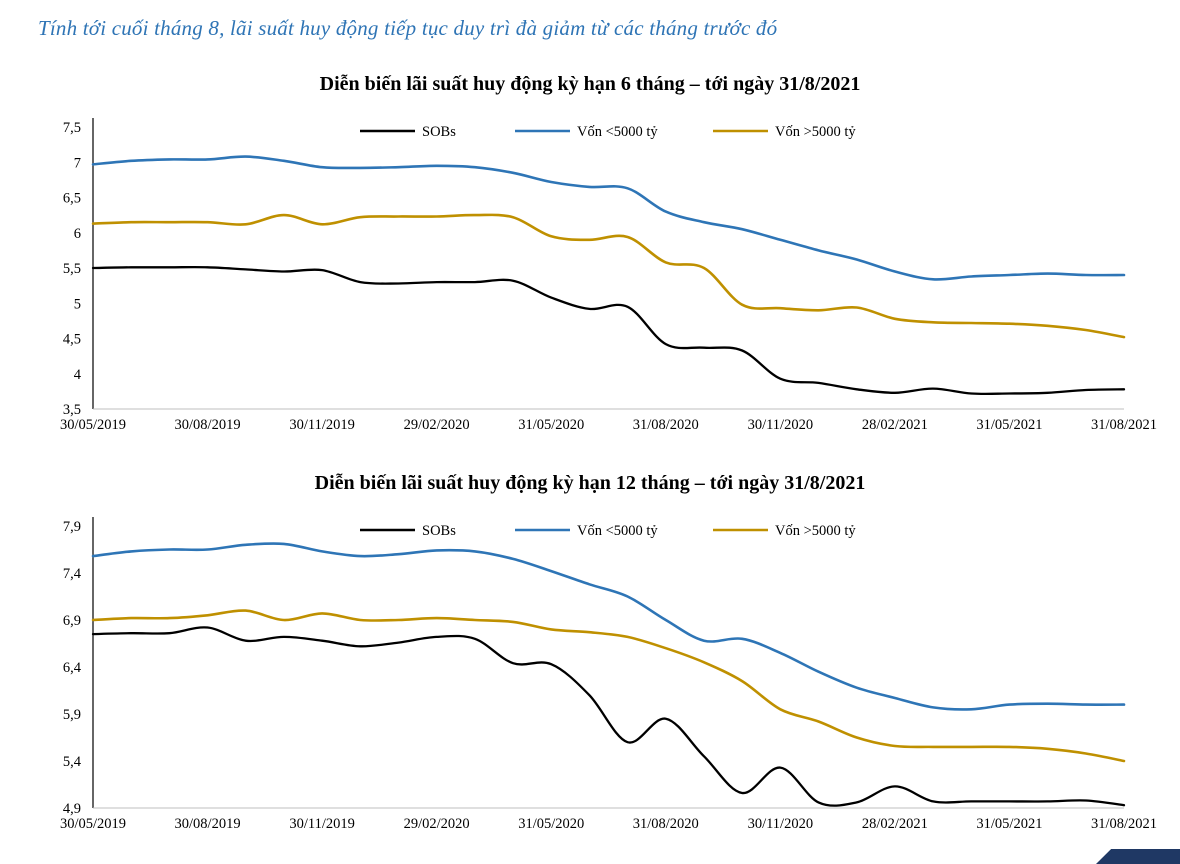  What do you see at coordinates (77, 163) in the screenshot?
I see `y-tick-label: 7` at bounding box center [77, 163].